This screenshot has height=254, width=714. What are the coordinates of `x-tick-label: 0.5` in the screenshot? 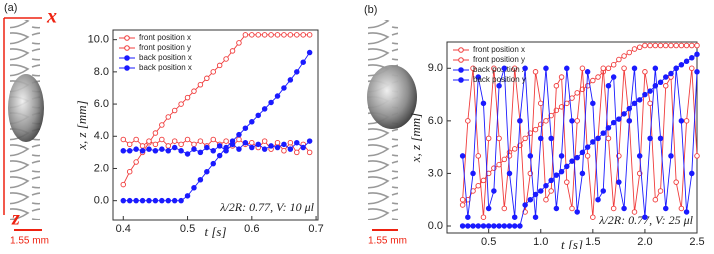 It's located at (488, 242).